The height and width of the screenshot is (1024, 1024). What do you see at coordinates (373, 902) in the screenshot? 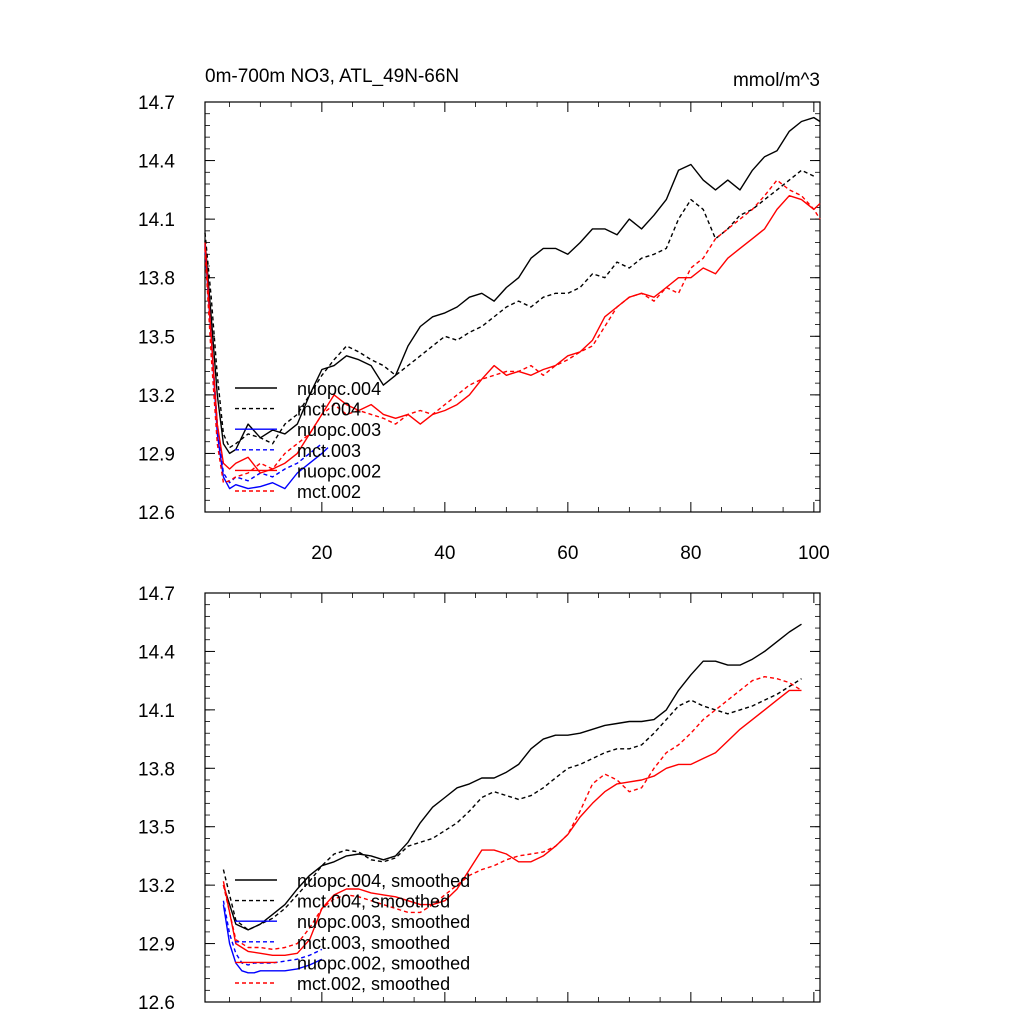
I see `legend-label: mct.004, smoothed` at bounding box center [373, 902].